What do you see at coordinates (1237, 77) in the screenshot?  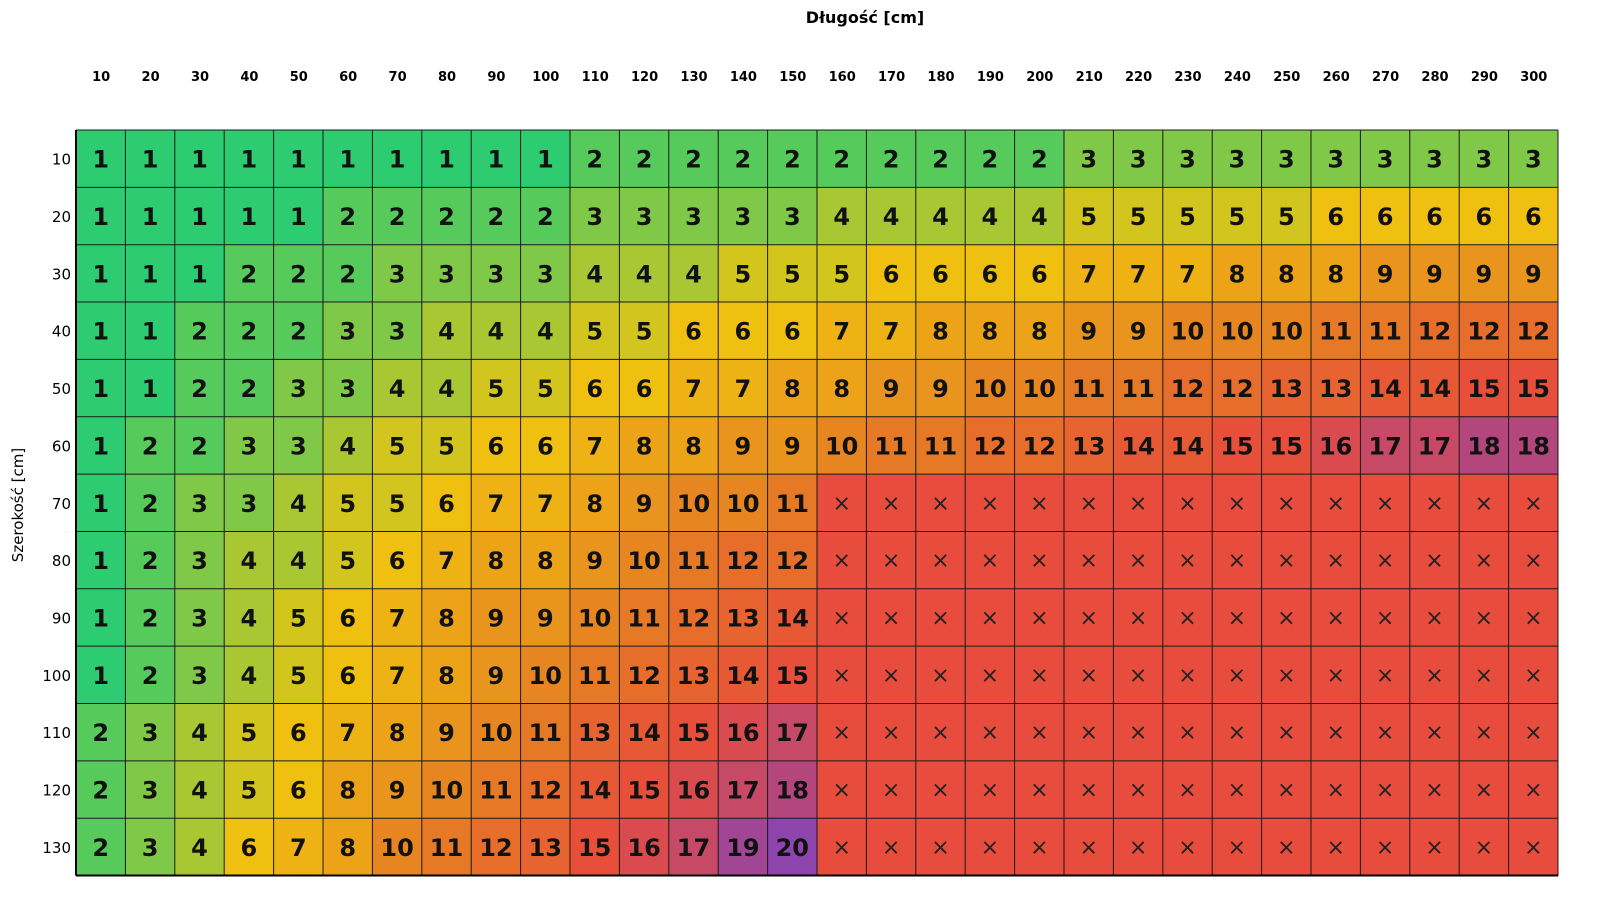 I see `x-tick-label: 240` at bounding box center [1237, 77].